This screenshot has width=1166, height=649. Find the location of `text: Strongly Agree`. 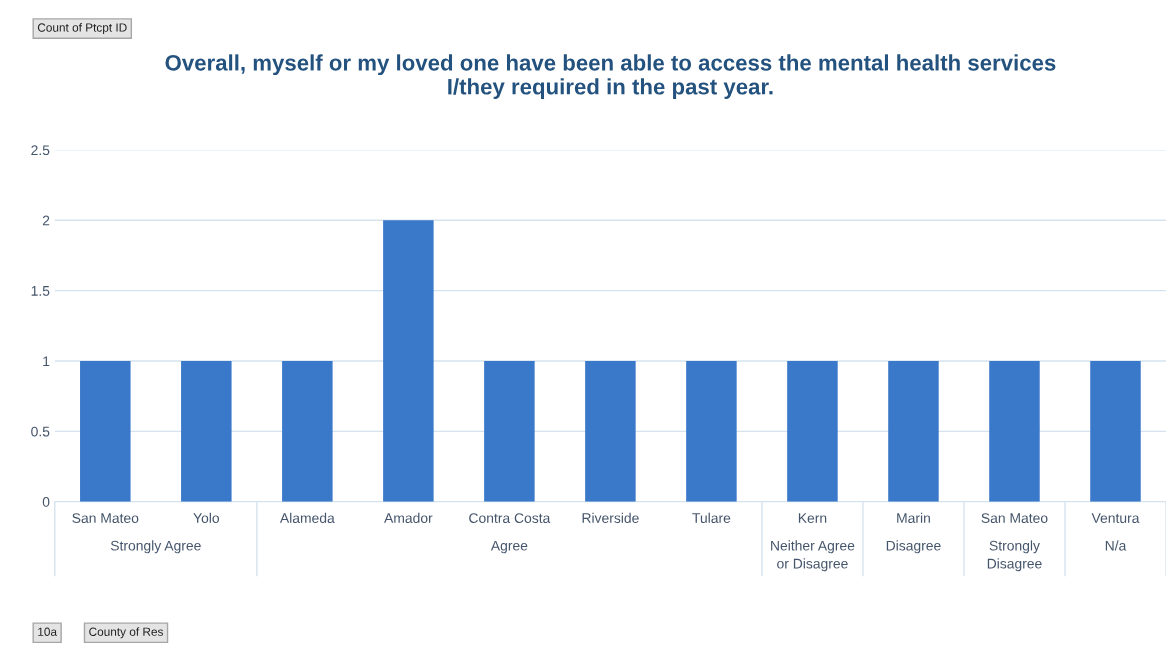

text: Strongly Agree is located at coordinates (155, 547).